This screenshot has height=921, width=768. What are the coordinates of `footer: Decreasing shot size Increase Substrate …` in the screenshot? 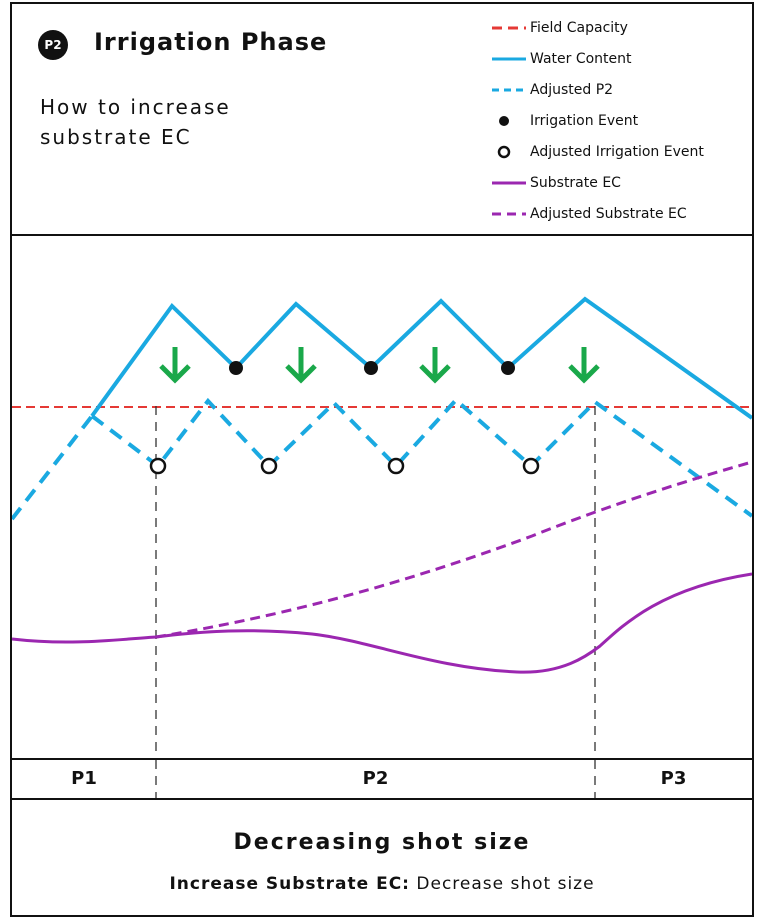 It's located at (382, 857).